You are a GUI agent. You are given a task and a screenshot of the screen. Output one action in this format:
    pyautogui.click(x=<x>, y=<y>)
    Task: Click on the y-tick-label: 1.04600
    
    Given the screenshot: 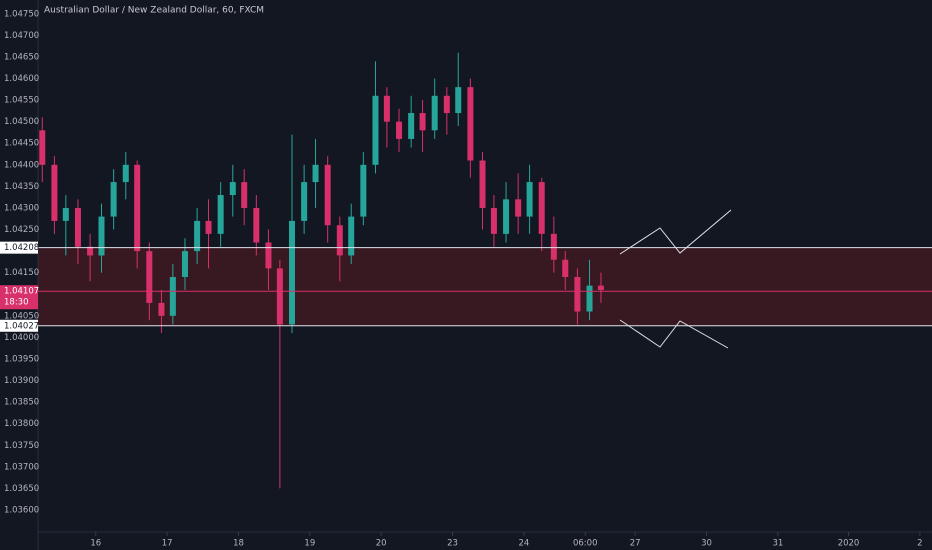 What is the action you would take?
    pyautogui.click(x=21, y=79)
    